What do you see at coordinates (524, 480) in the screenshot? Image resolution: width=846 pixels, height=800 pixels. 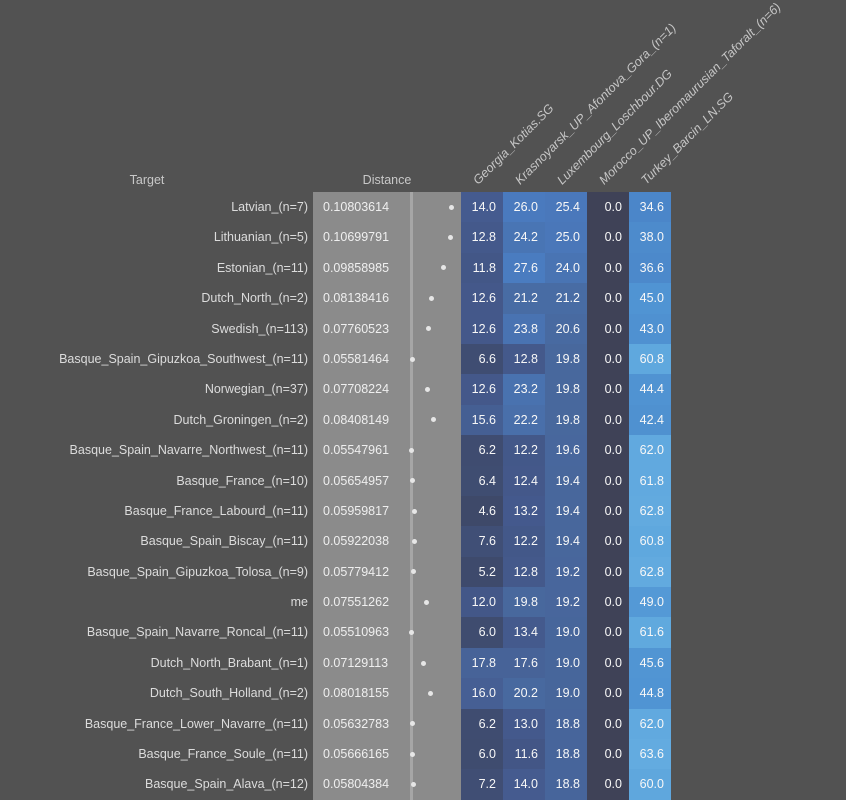 I see `value-cell: 12.4` at bounding box center [524, 480].